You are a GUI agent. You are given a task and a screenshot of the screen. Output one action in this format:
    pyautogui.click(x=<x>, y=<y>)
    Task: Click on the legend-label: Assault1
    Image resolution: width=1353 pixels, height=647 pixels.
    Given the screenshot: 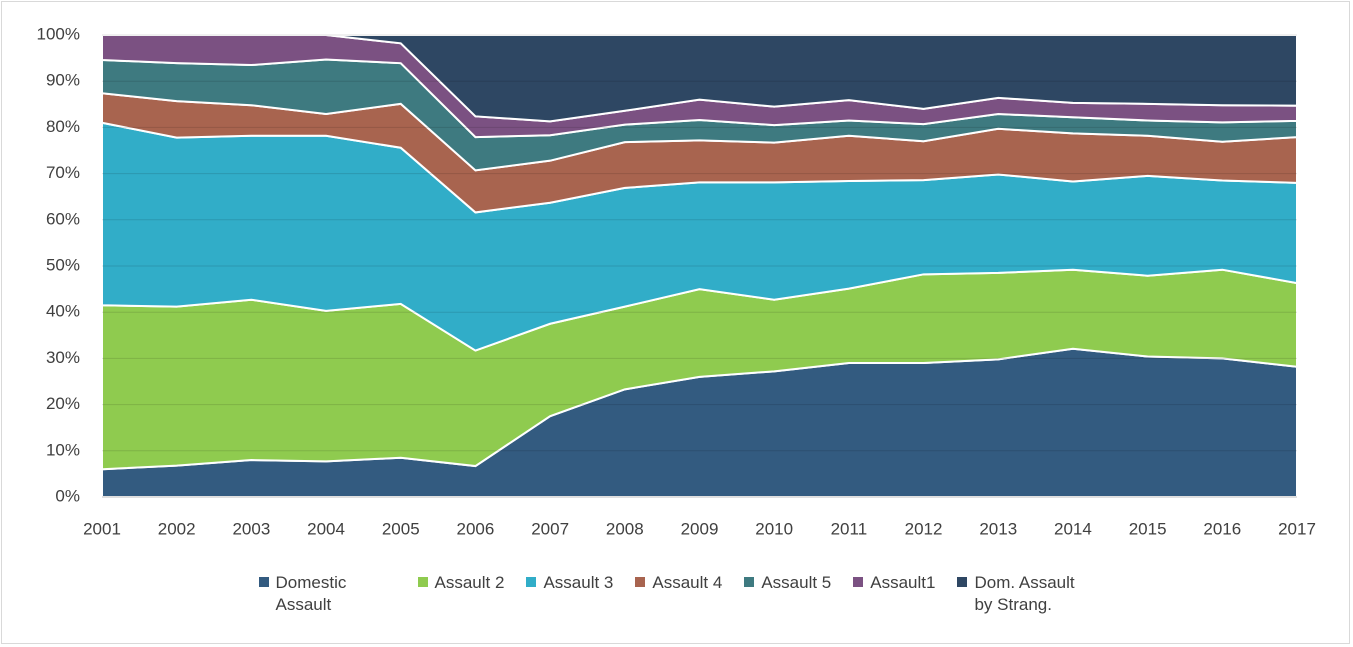 What is the action you would take?
    pyautogui.click(x=903, y=582)
    